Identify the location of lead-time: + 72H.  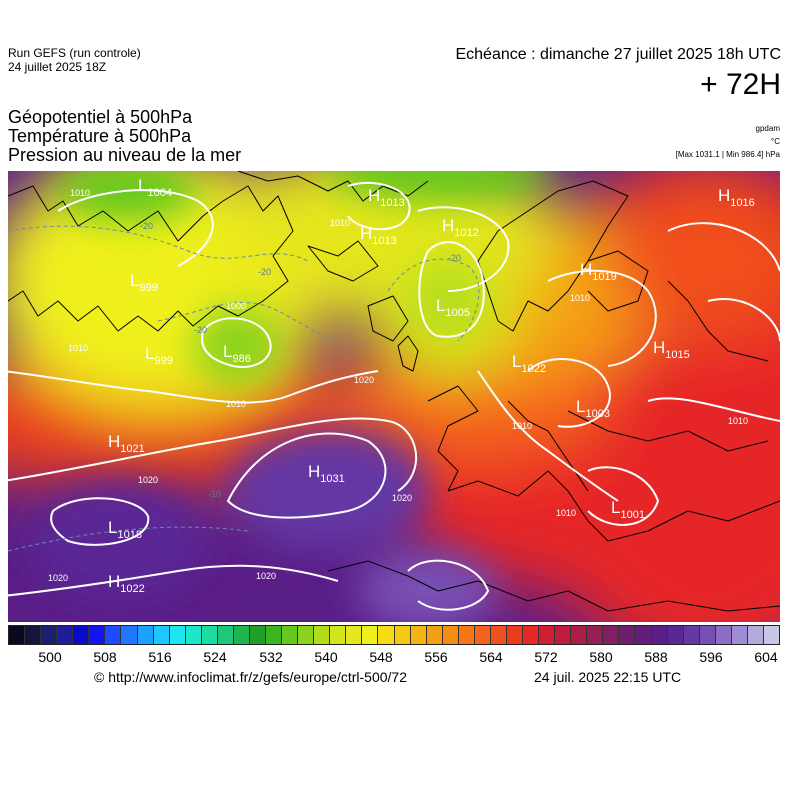
(740, 84).